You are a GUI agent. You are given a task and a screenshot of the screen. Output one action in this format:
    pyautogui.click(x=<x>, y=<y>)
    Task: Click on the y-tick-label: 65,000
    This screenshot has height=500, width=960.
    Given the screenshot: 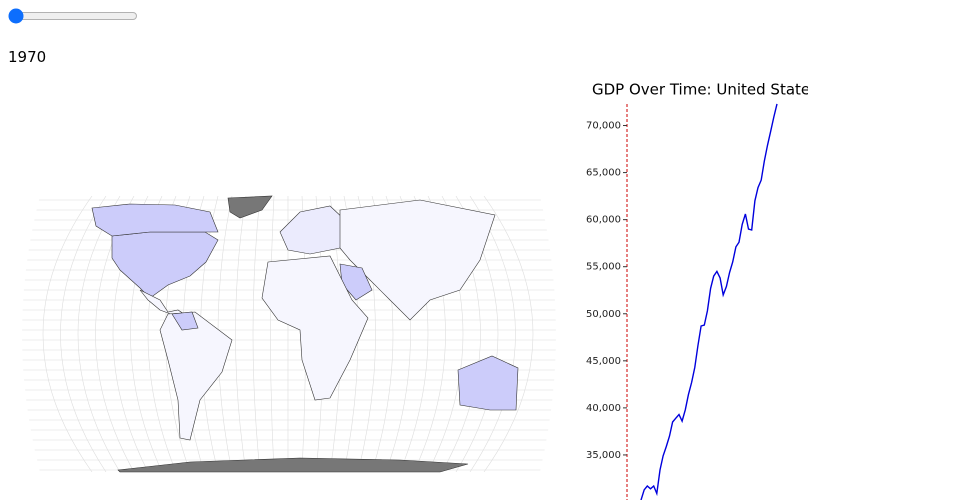 What is the action you would take?
    pyautogui.click(x=603, y=173)
    